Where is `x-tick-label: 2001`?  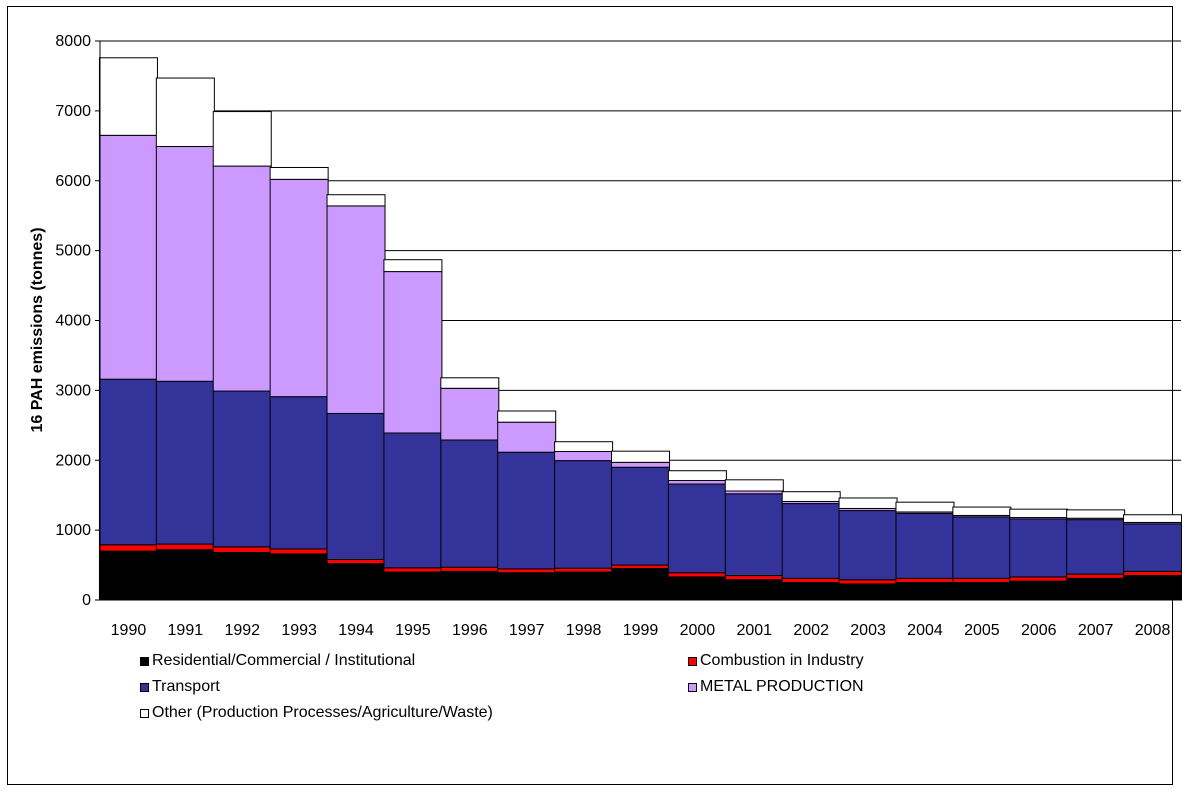 x-tick-label: 2001 is located at coordinates (754, 630).